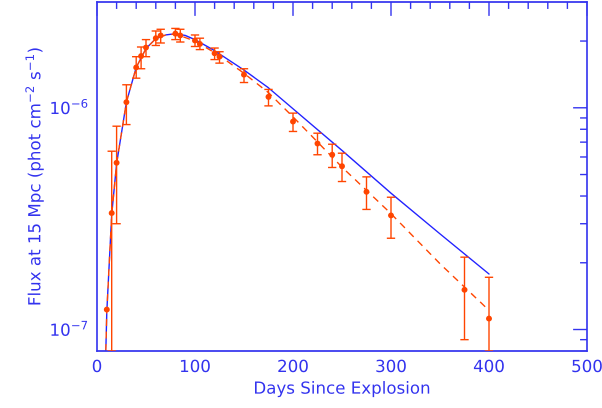  I want to click on y-tick-label: 10$^{−7}$, so click(69, 328).